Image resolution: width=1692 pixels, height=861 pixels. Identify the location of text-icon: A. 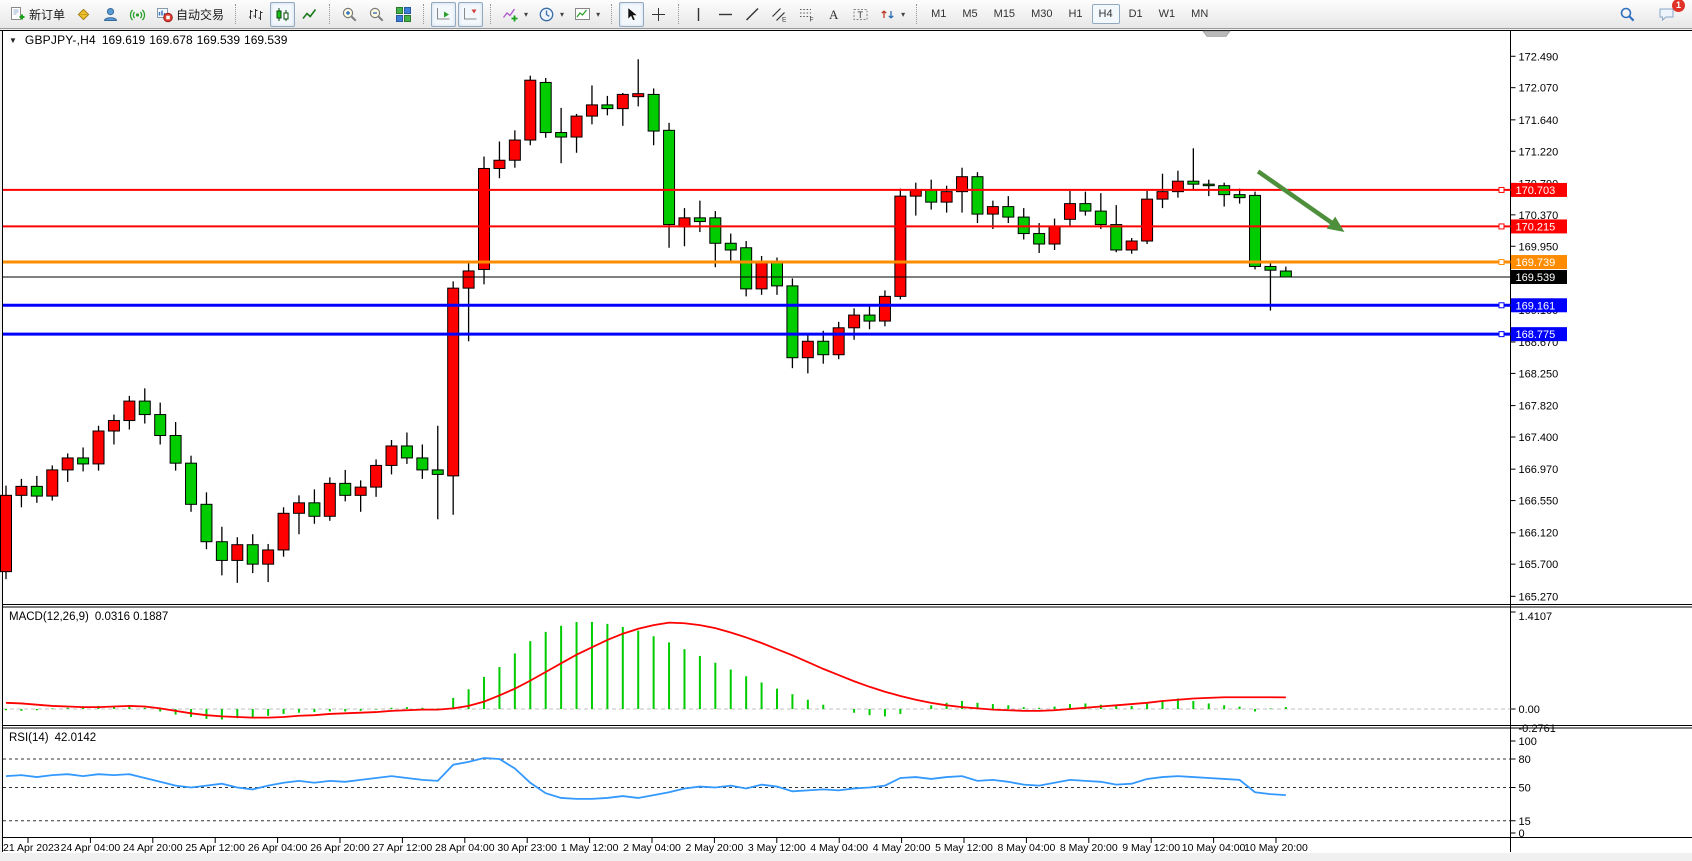
(833, 14).